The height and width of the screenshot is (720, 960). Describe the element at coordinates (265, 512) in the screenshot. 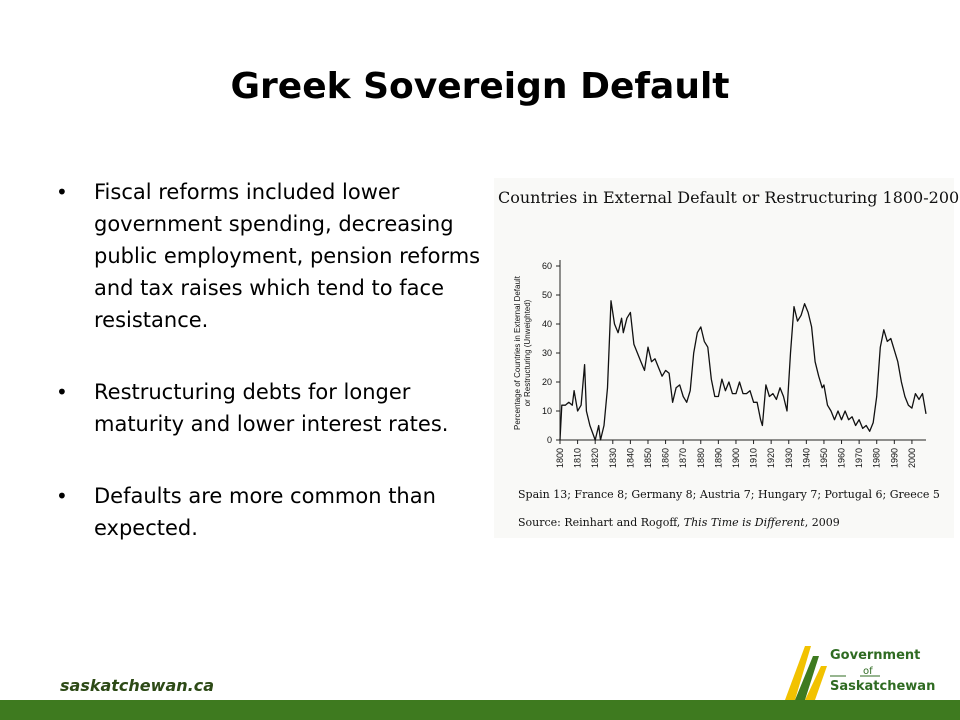

I see `bullet-text: Defaults are more common than expected.` at that location.